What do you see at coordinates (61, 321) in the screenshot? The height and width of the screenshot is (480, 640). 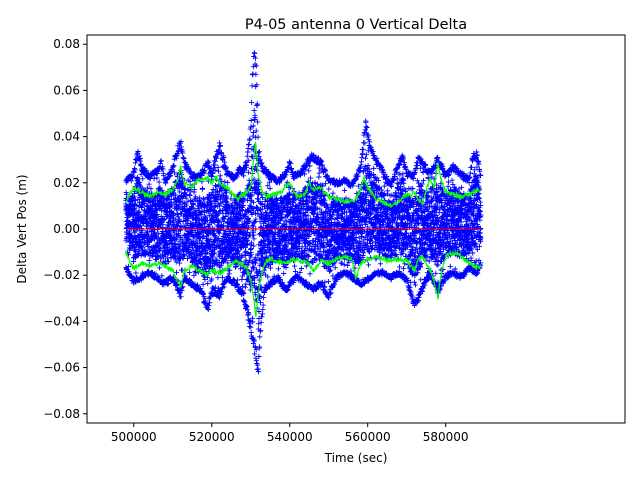 I see `y-tick-label: −0.04` at bounding box center [61, 321].